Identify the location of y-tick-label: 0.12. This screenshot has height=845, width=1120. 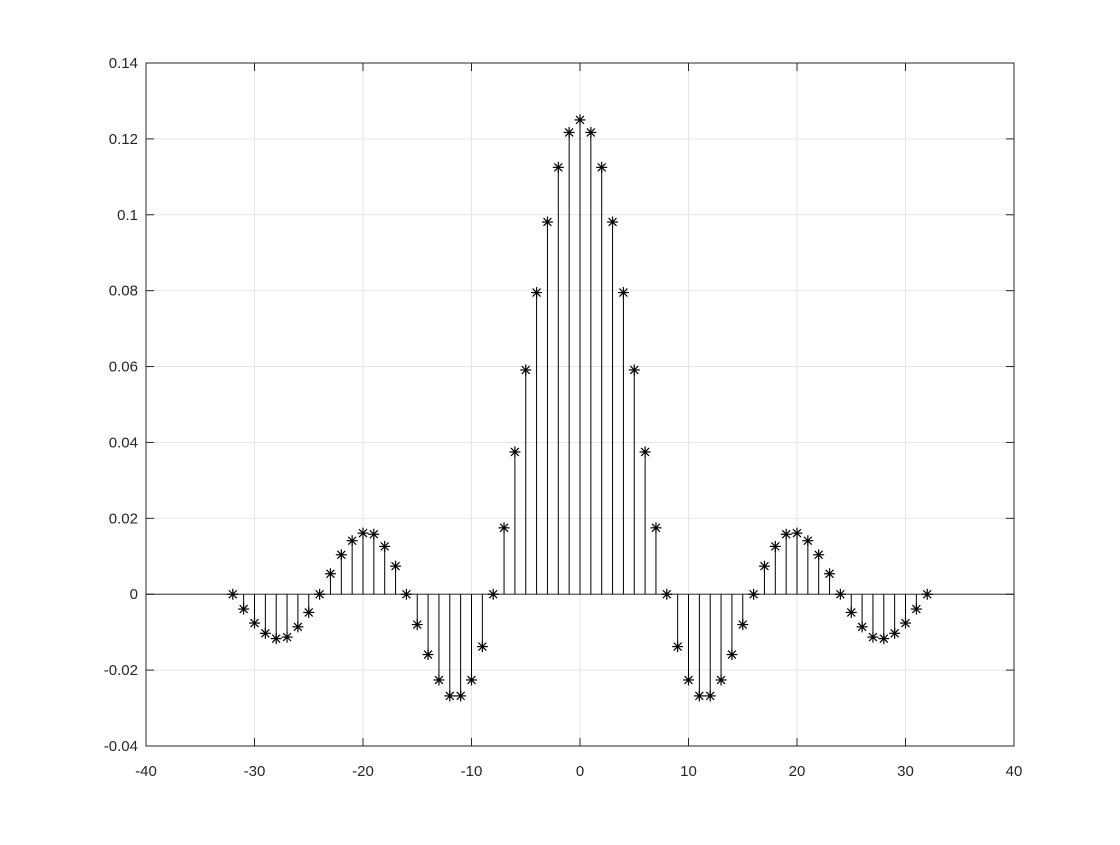
(123, 139).